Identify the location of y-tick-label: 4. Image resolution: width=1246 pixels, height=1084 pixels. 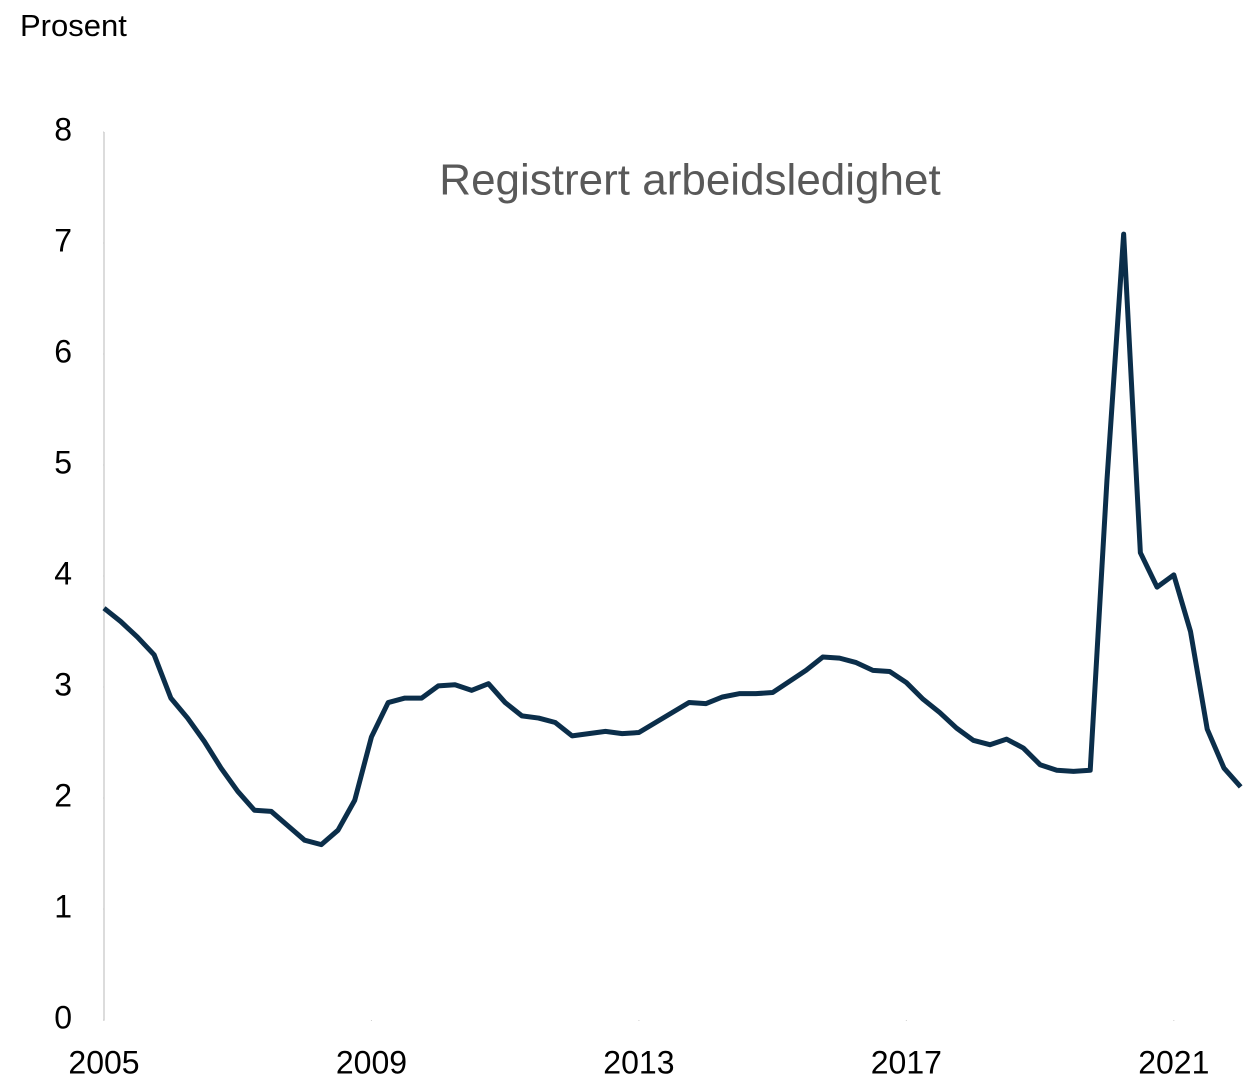
(63, 573).